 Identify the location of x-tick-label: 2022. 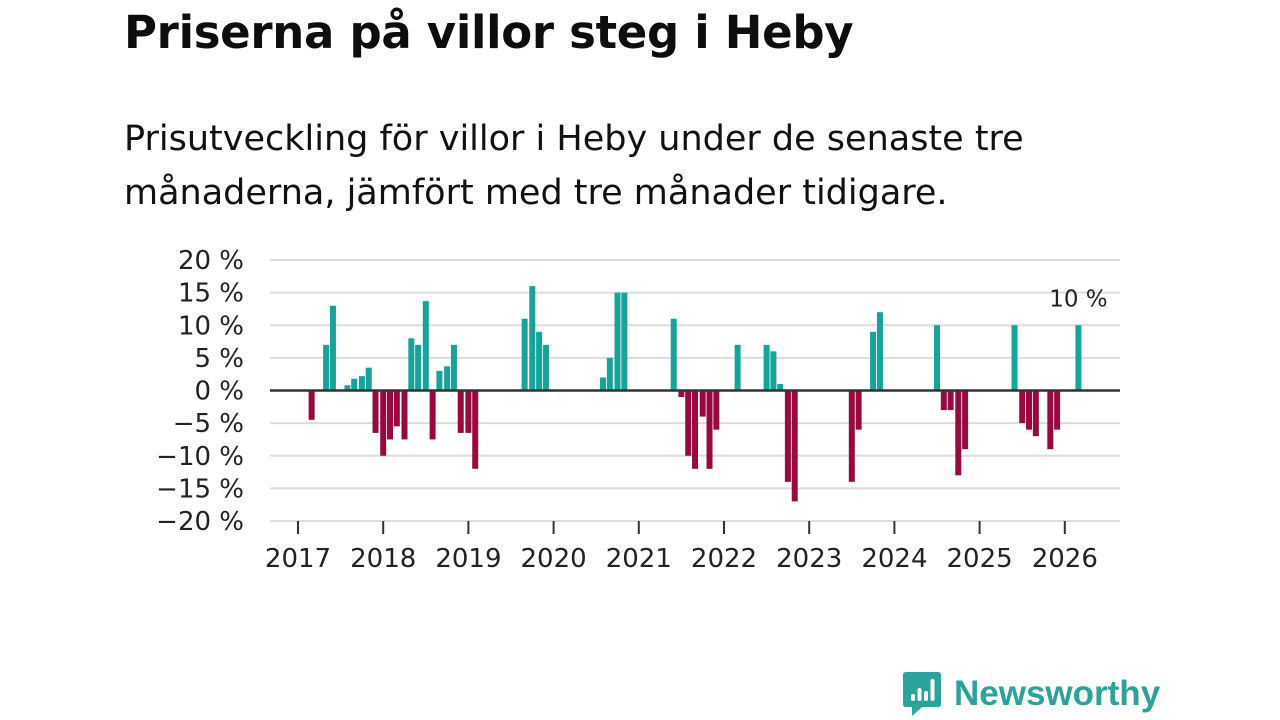
(724, 559).